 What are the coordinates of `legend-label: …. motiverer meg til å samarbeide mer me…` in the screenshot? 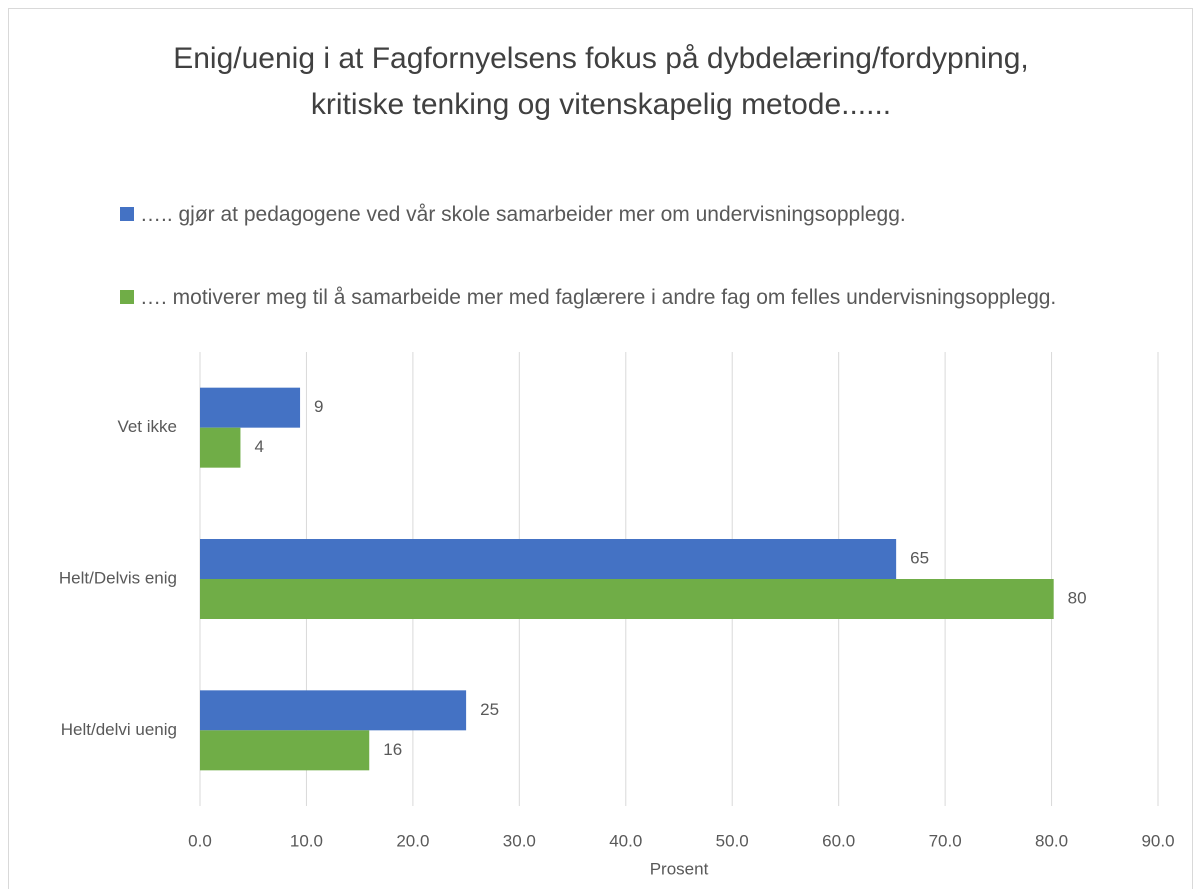 It's located at (598, 297).